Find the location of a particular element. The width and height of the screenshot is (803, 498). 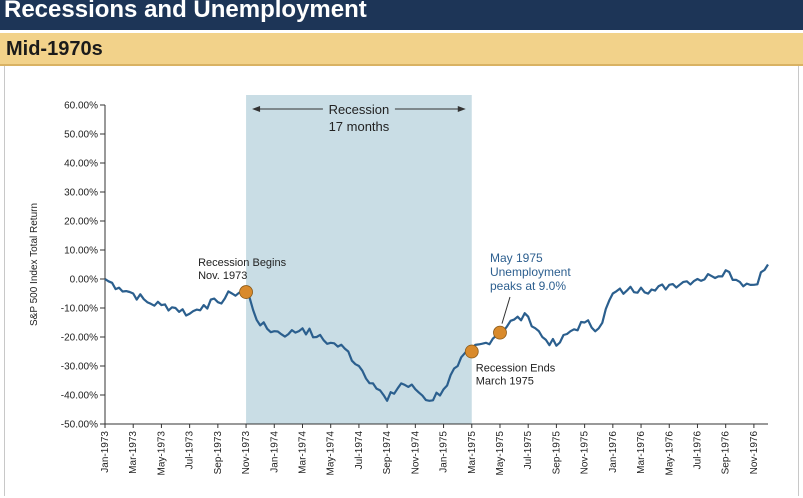

marker-unemployment-pointer is located at coordinates (506, 310).